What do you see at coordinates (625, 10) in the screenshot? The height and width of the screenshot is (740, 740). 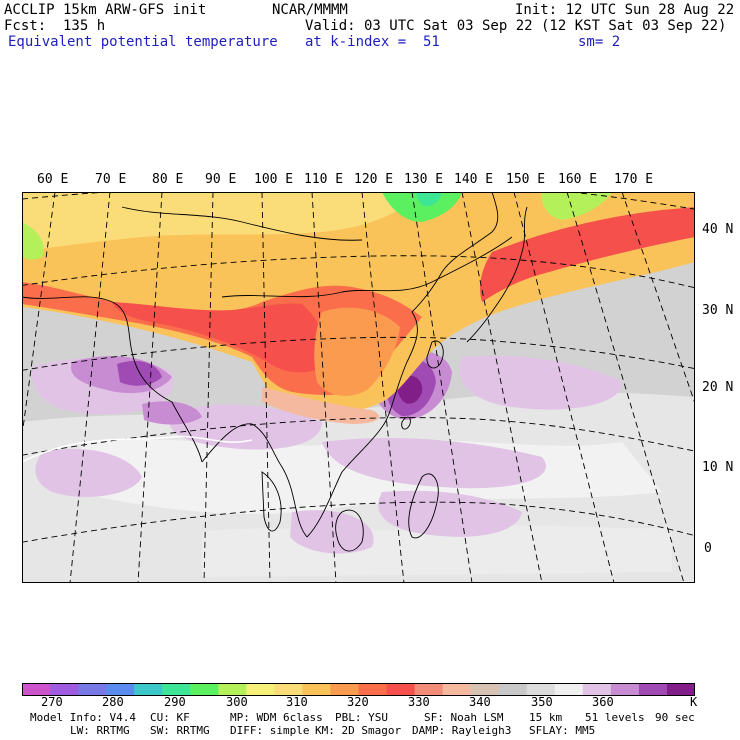 I see `init-time: Init: 12 UTC Sun 28 Aug 22` at bounding box center [625, 10].